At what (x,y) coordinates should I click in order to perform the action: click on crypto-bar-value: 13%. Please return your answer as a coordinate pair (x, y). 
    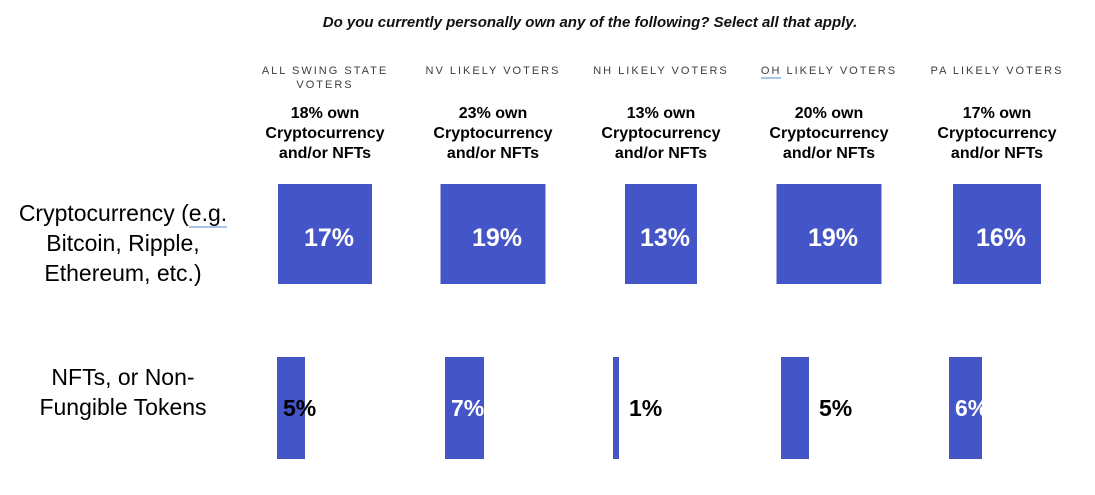
    Looking at the image, I should click on (665, 237).